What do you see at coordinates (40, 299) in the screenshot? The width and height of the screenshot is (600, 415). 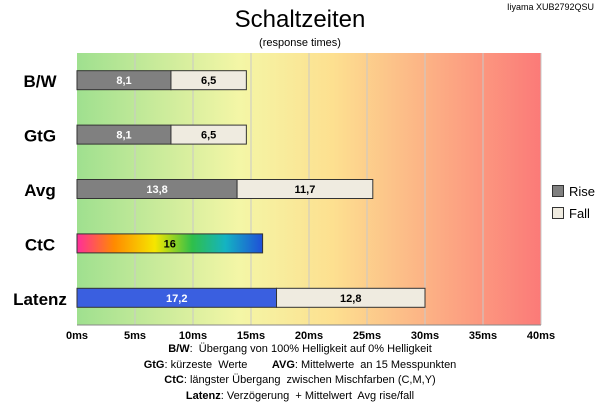 I see `category-label: Latenz` at bounding box center [40, 299].